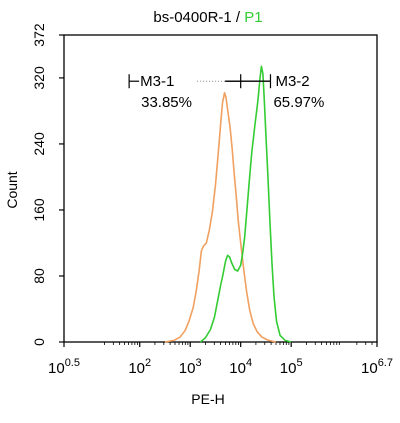  I want to click on marker-m3-2-percent: 65.97%, so click(298, 102).